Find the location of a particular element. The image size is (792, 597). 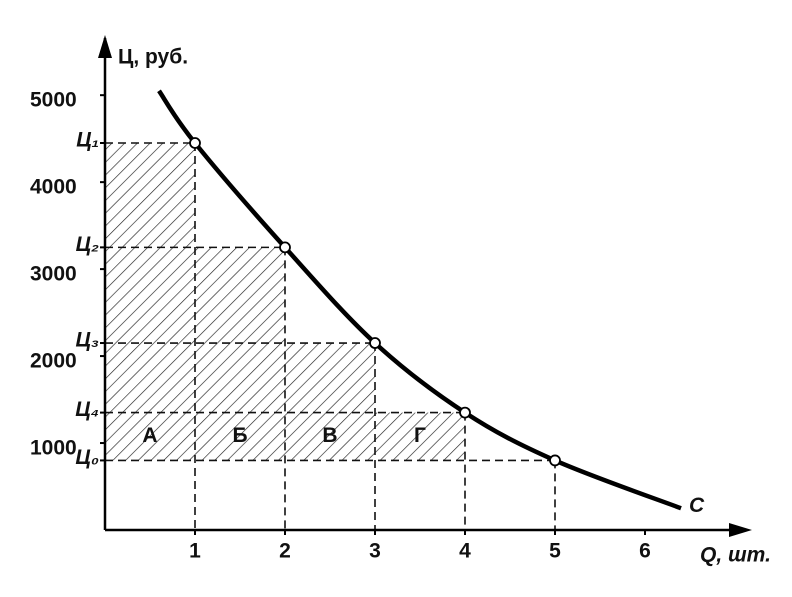

price-tick-label: Ц₃ is located at coordinates (87, 340).